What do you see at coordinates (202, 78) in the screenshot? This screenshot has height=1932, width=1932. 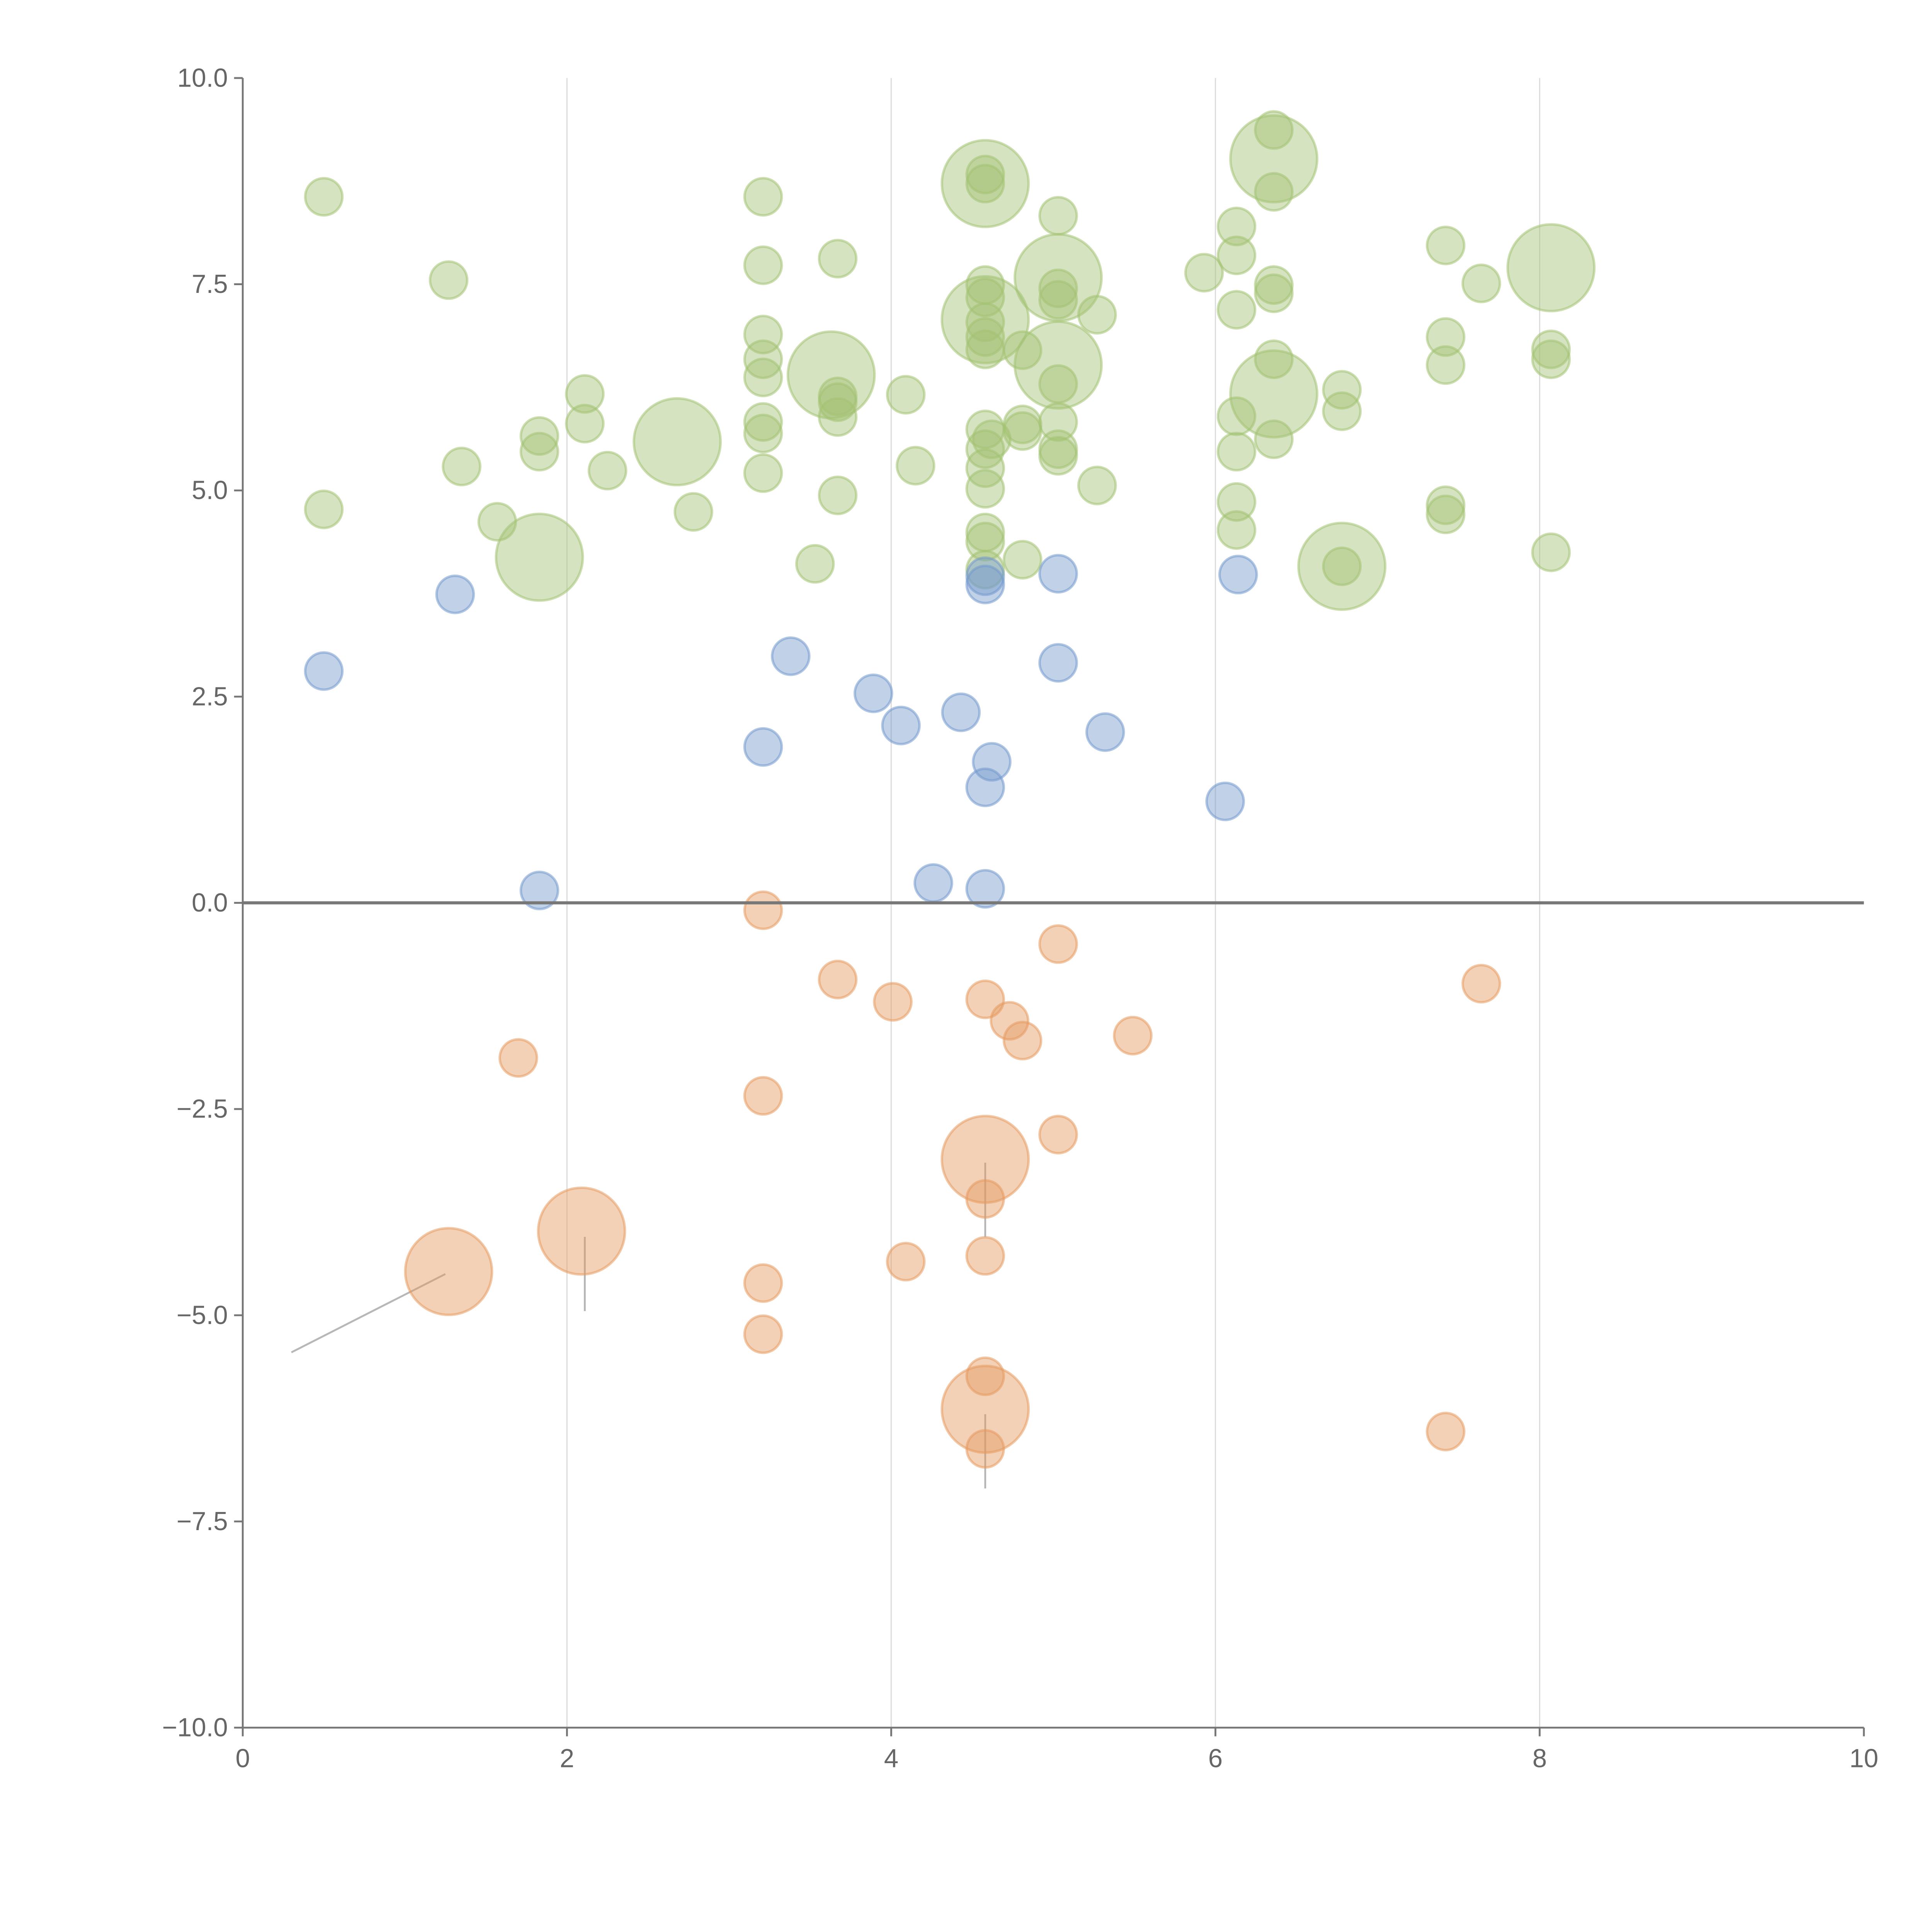 I see `y-tick-label: 10.0` at bounding box center [202, 78].